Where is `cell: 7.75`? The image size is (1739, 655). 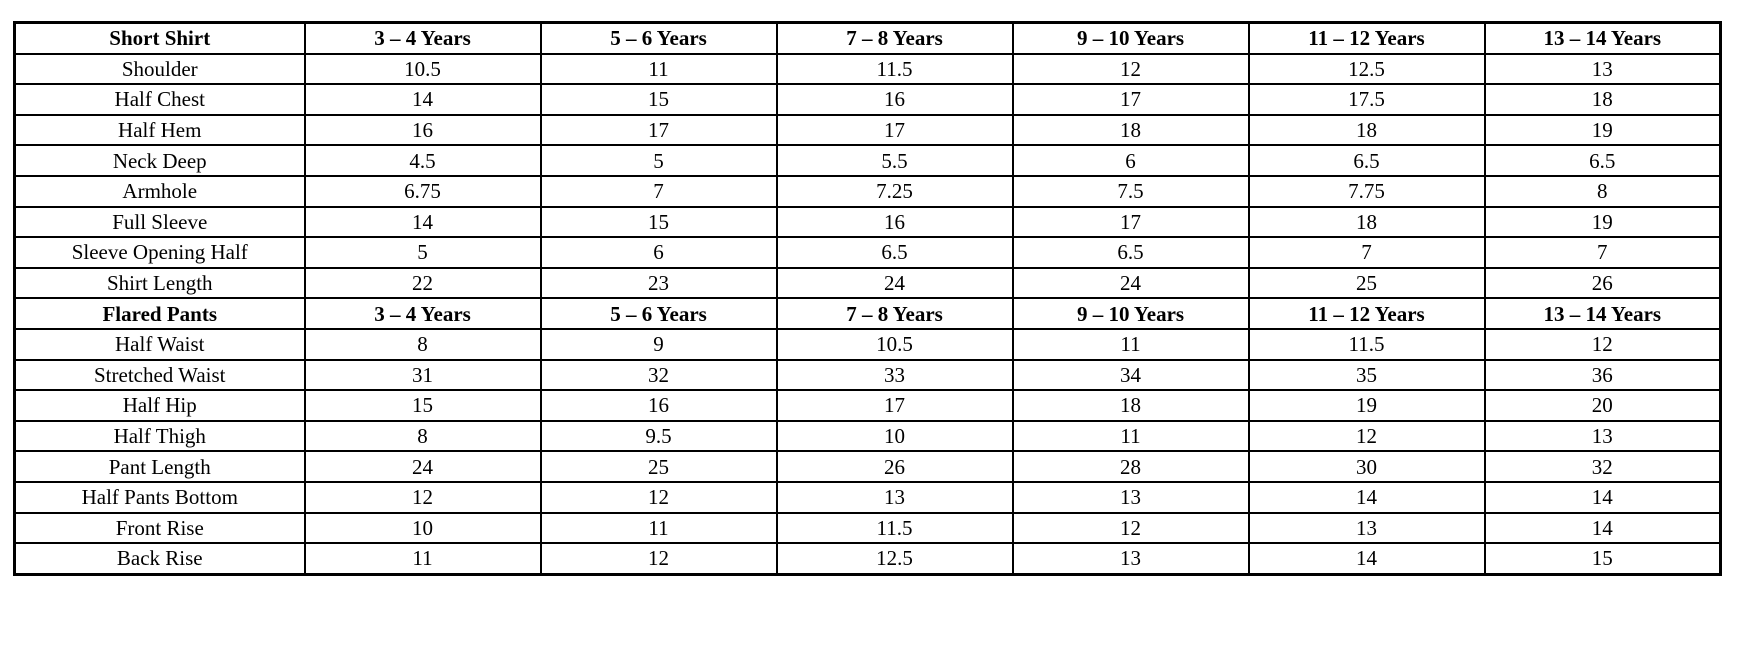
cell: 7.75 is located at coordinates (1366, 191).